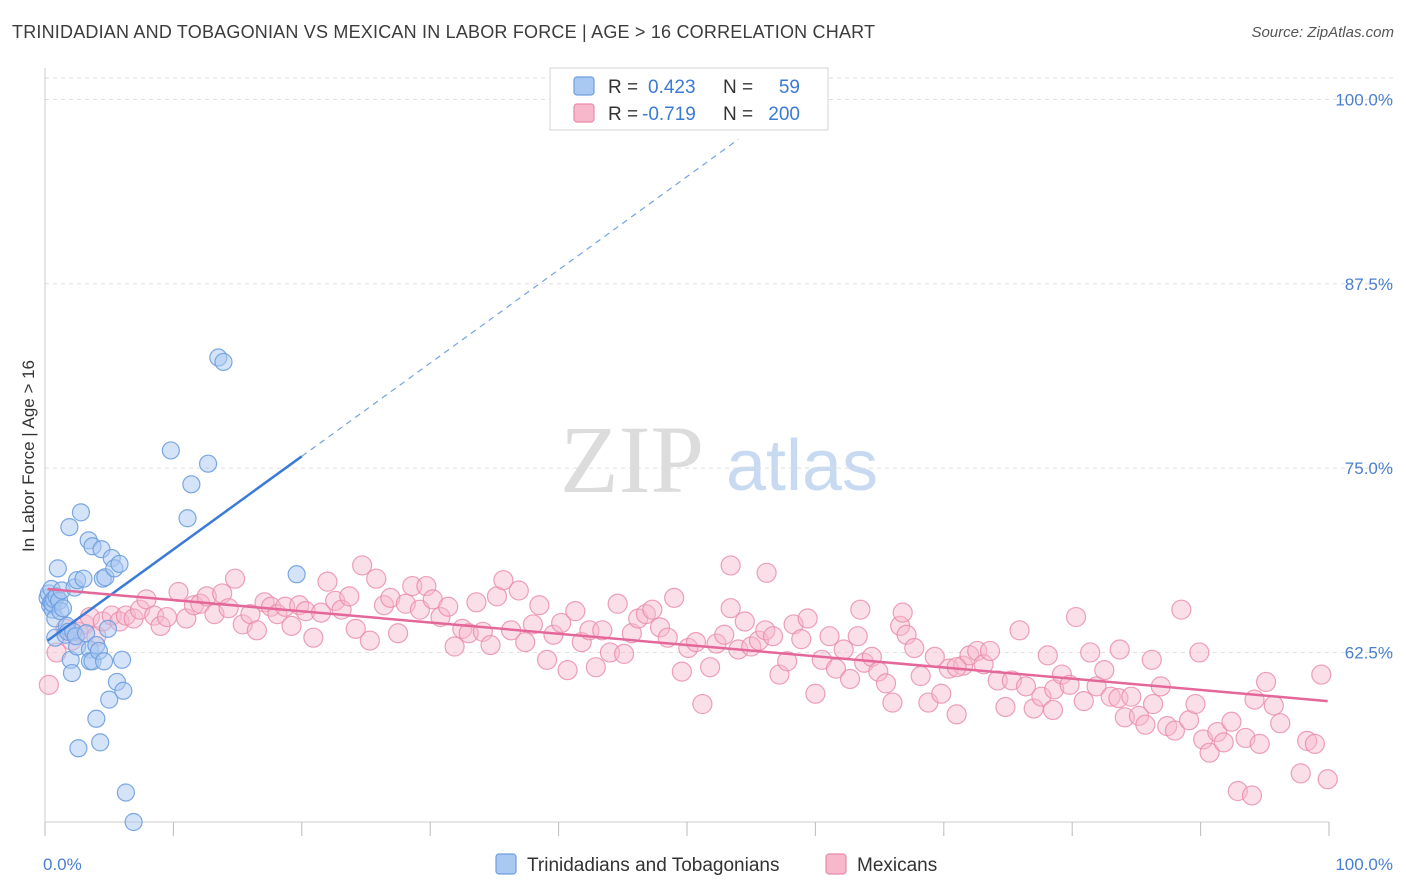 This screenshot has width=1406, height=892. I want to click on x-tick-labels: 0.0% 100.0%, so click(718, 864).